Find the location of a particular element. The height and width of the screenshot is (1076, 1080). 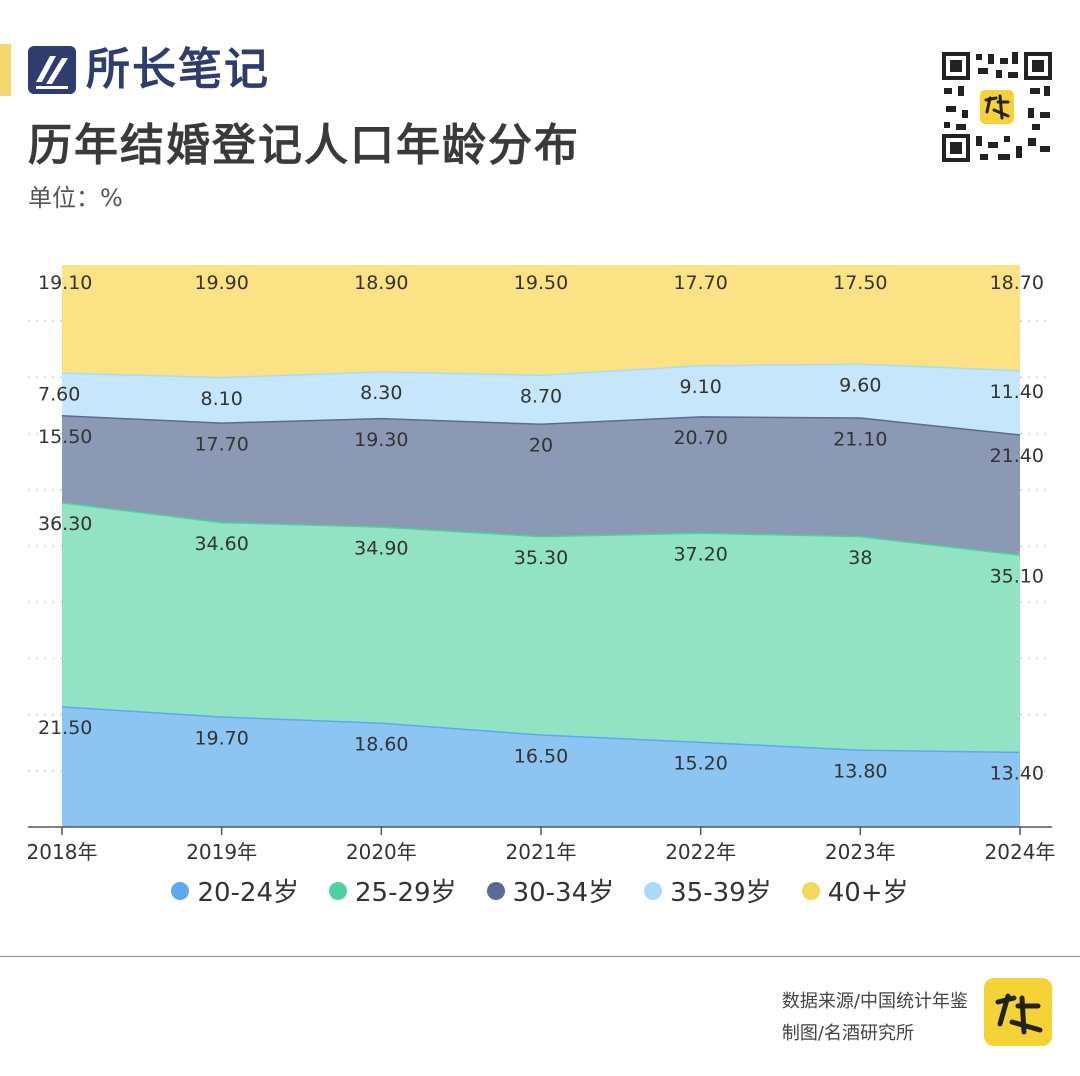

data-label: 35.30 is located at coordinates (541, 558).